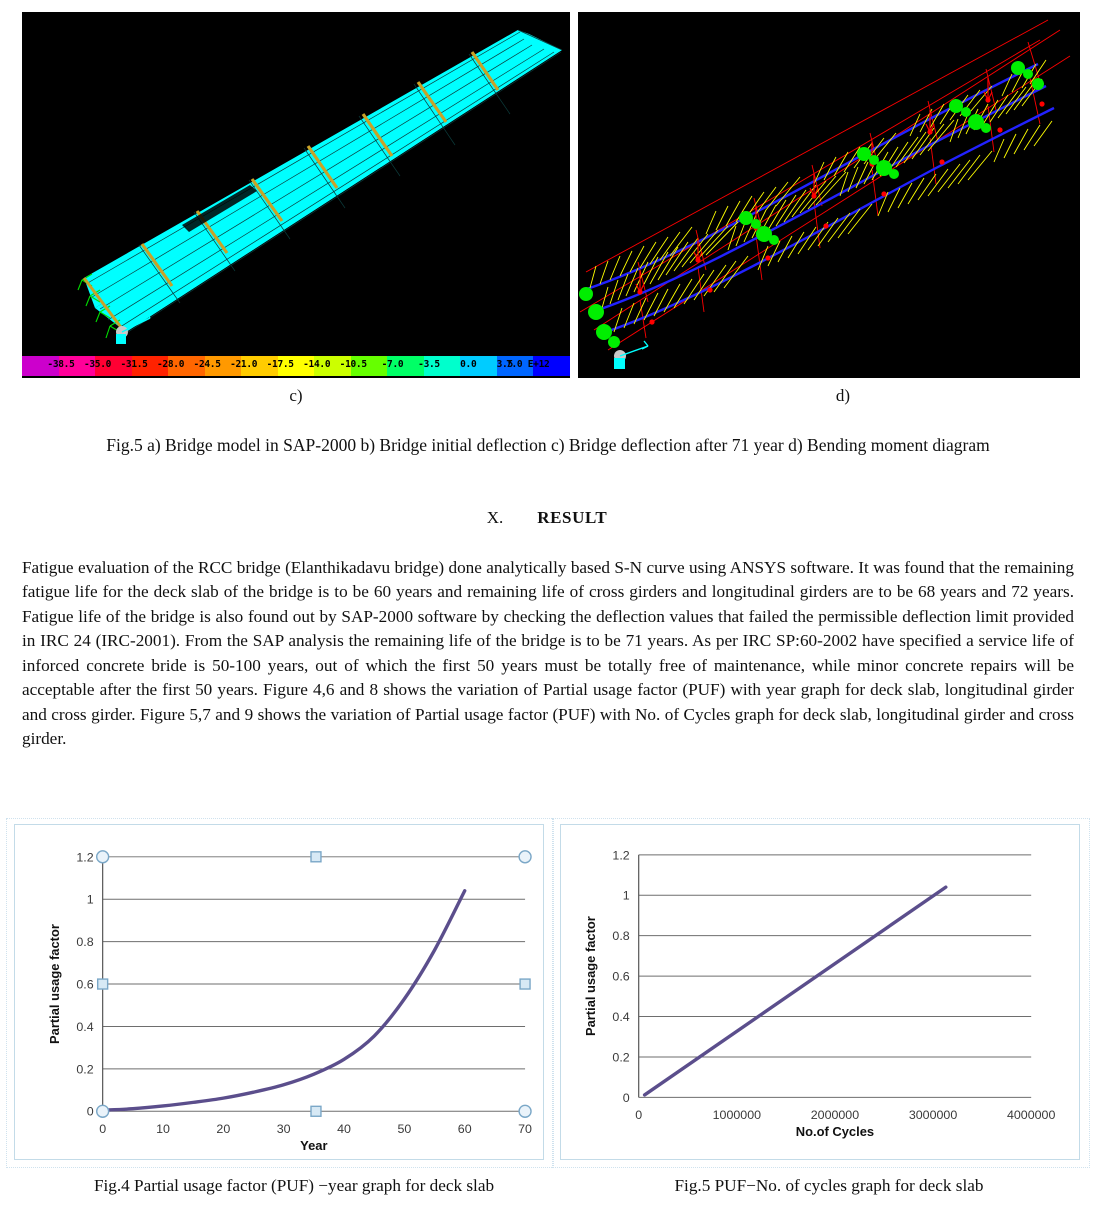 This screenshot has height=1221, width=1094. What do you see at coordinates (223, 1129) in the screenshot?
I see `x-tick-label: 20` at bounding box center [223, 1129].